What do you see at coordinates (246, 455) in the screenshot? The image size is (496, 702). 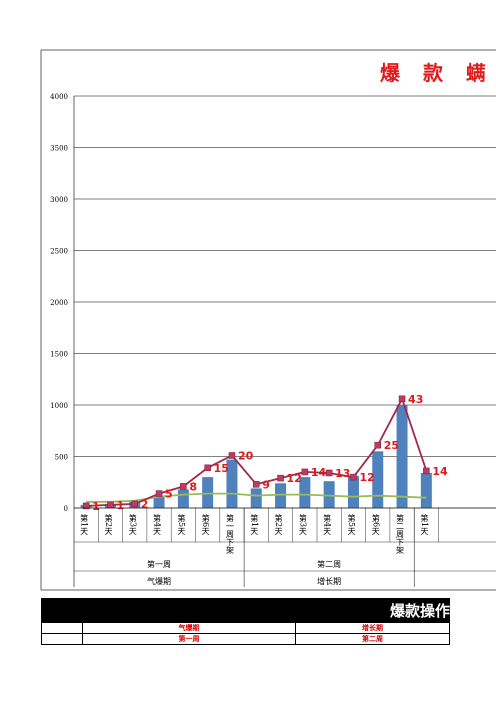 I see `data-label: 20` at bounding box center [246, 455].